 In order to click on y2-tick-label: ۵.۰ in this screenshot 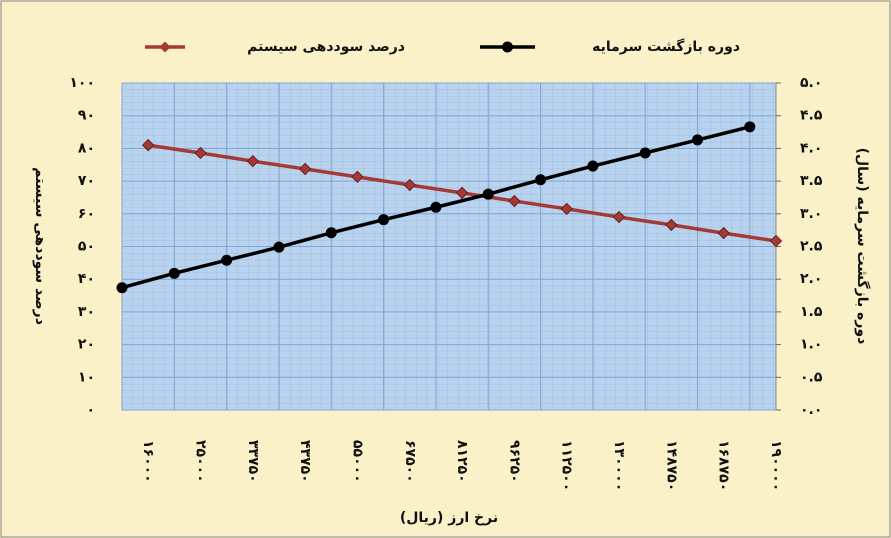, I will do `click(811, 83)`.